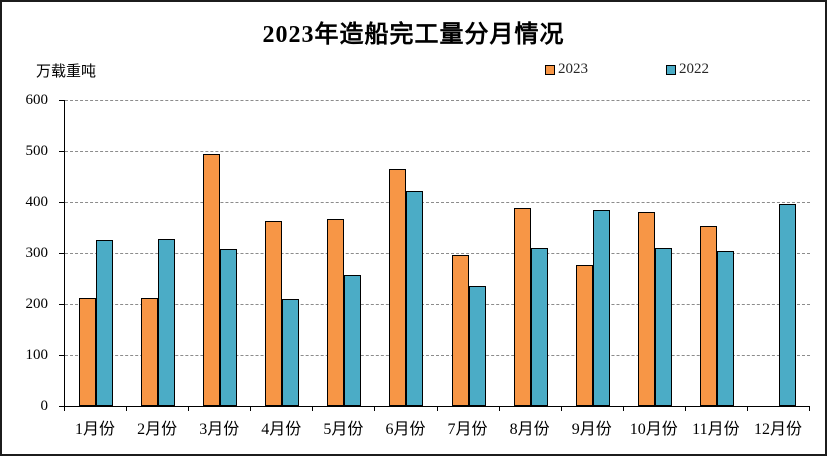 This screenshot has height=456, width=827. Describe the element at coordinates (37, 253) in the screenshot. I see `y-axis-label-300: 300` at that location.